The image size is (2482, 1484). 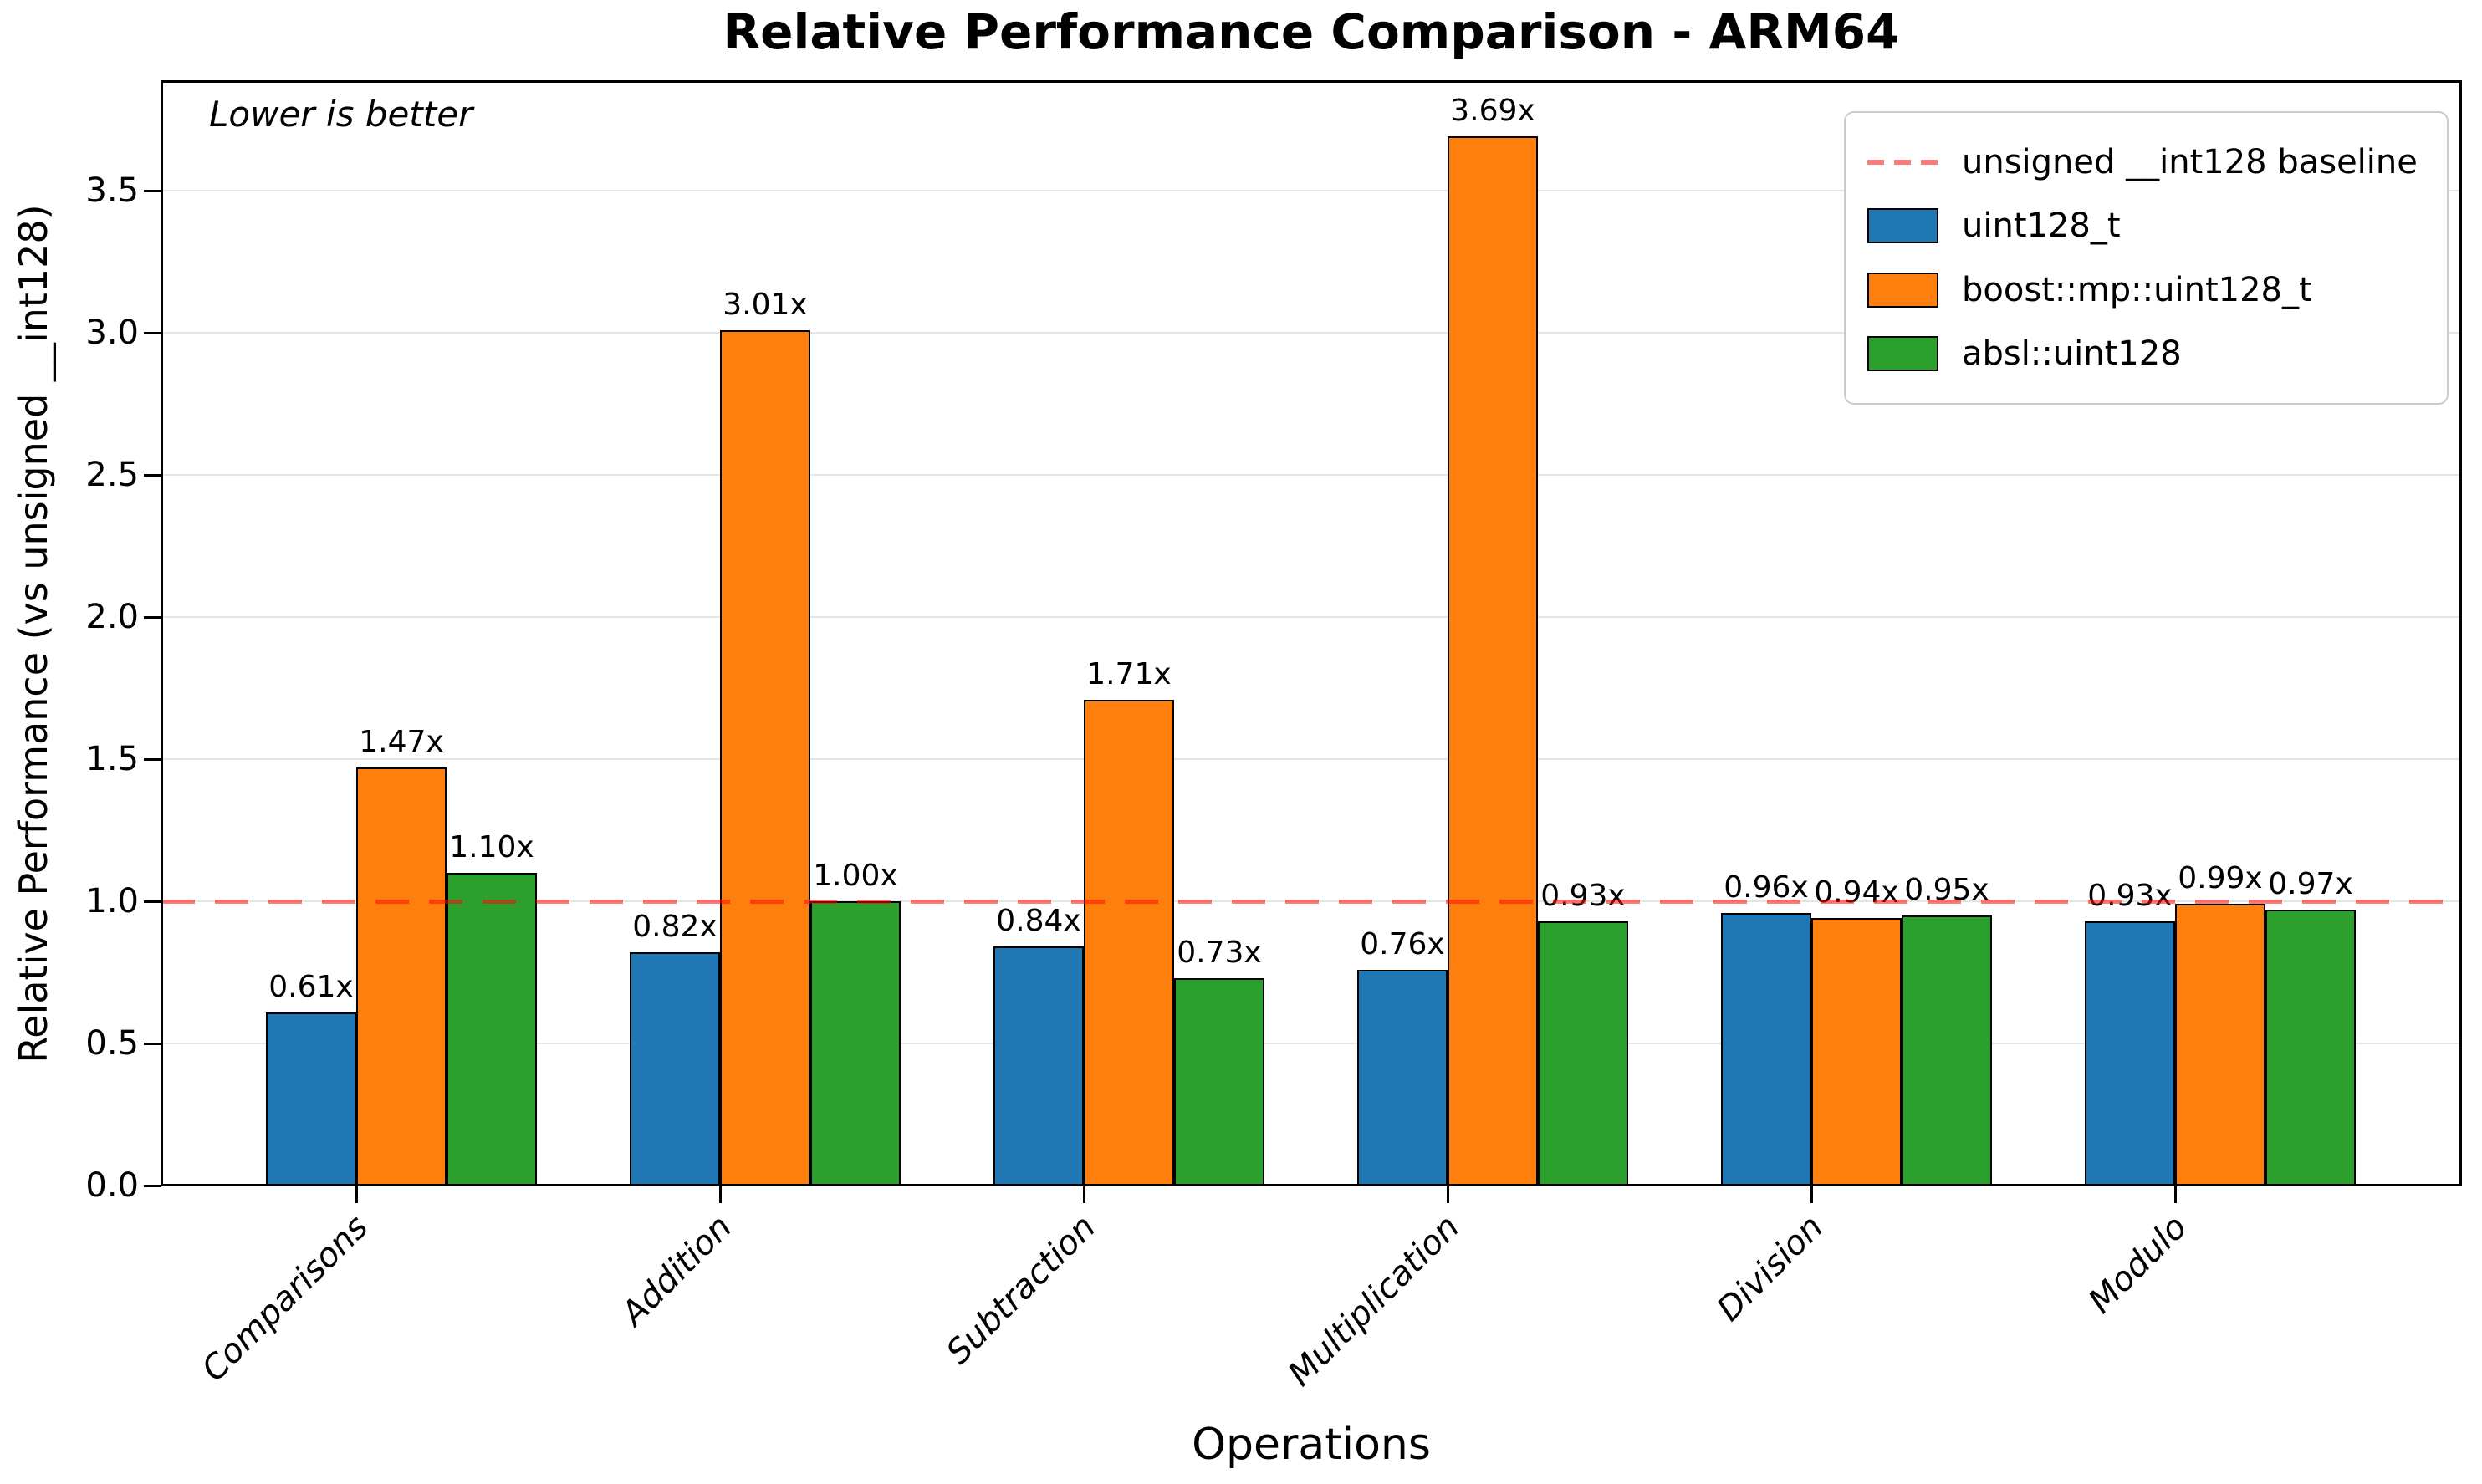 I want to click on y-tick-label: 2.0, so click(x=112, y=617).